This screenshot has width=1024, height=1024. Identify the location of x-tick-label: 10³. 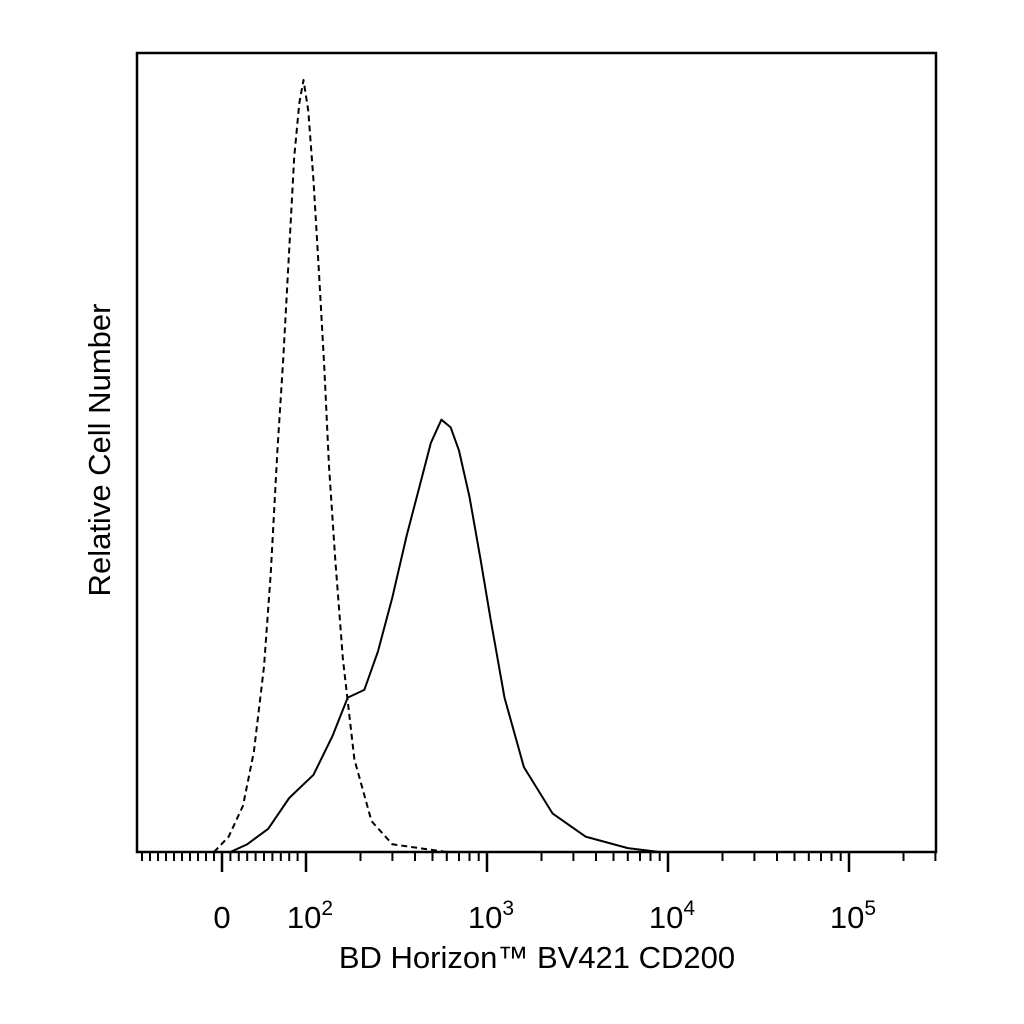
(491, 916).